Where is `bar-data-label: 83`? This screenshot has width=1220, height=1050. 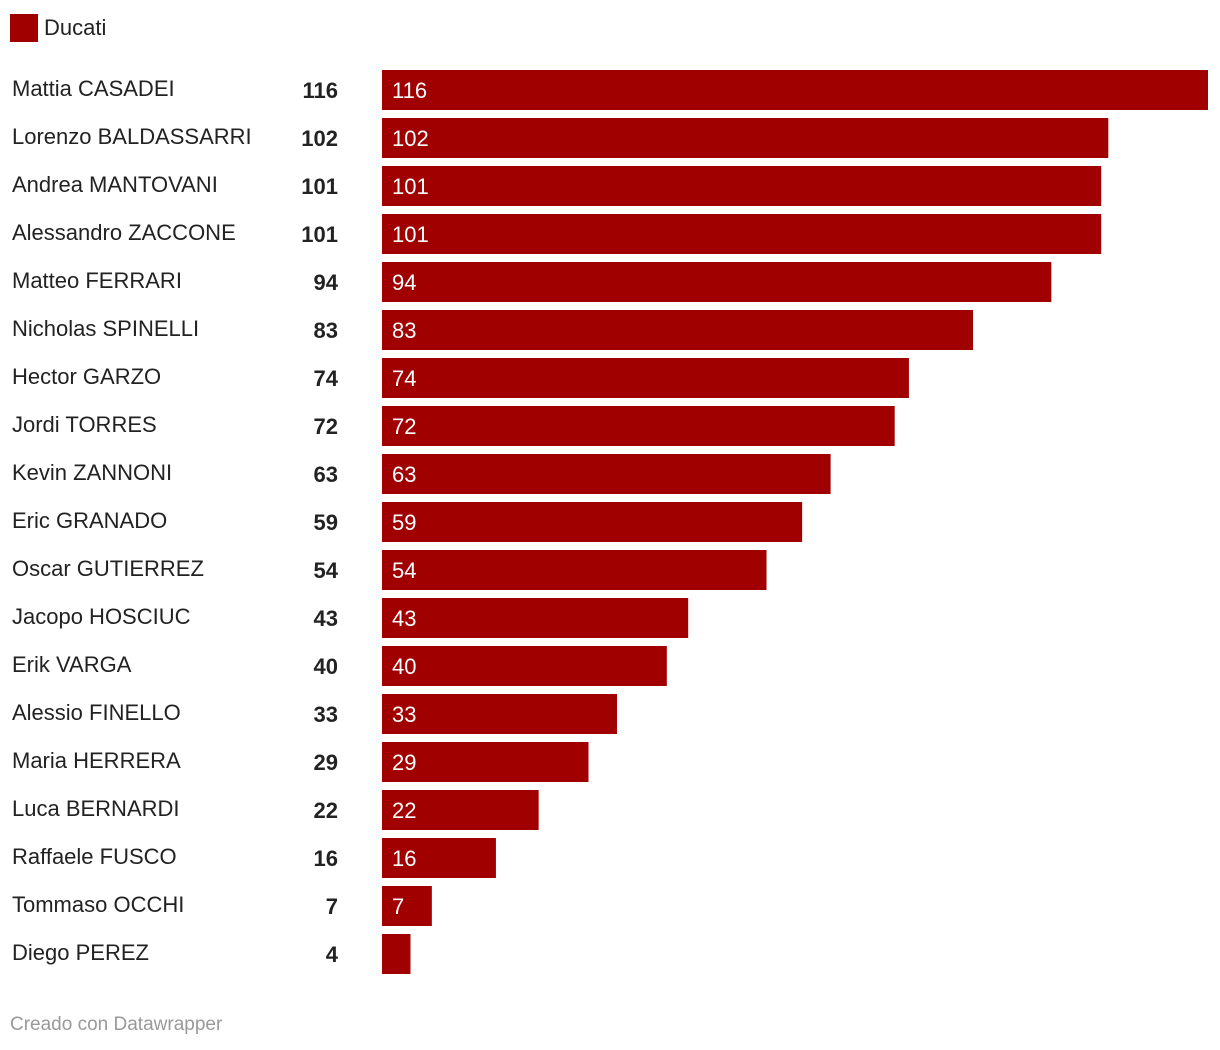
bar-data-label: 83 is located at coordinates (404, 330).